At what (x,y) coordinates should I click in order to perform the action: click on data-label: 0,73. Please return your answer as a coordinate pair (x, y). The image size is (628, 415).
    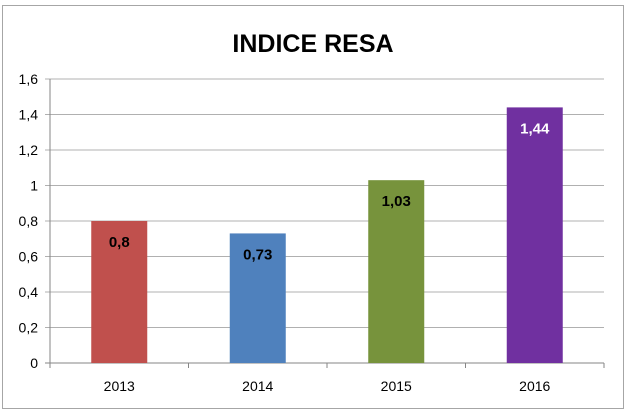
    Looking at the image, I should click on (257, 254).